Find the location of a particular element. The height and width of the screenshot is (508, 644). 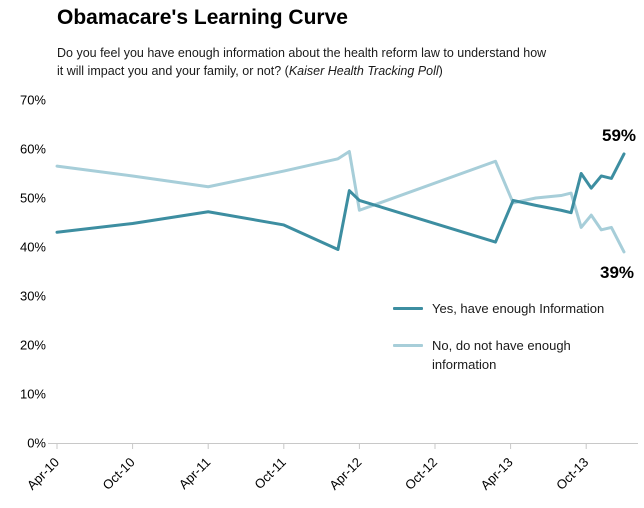

end-label-no: 39% is located at coordinates (617, 272).